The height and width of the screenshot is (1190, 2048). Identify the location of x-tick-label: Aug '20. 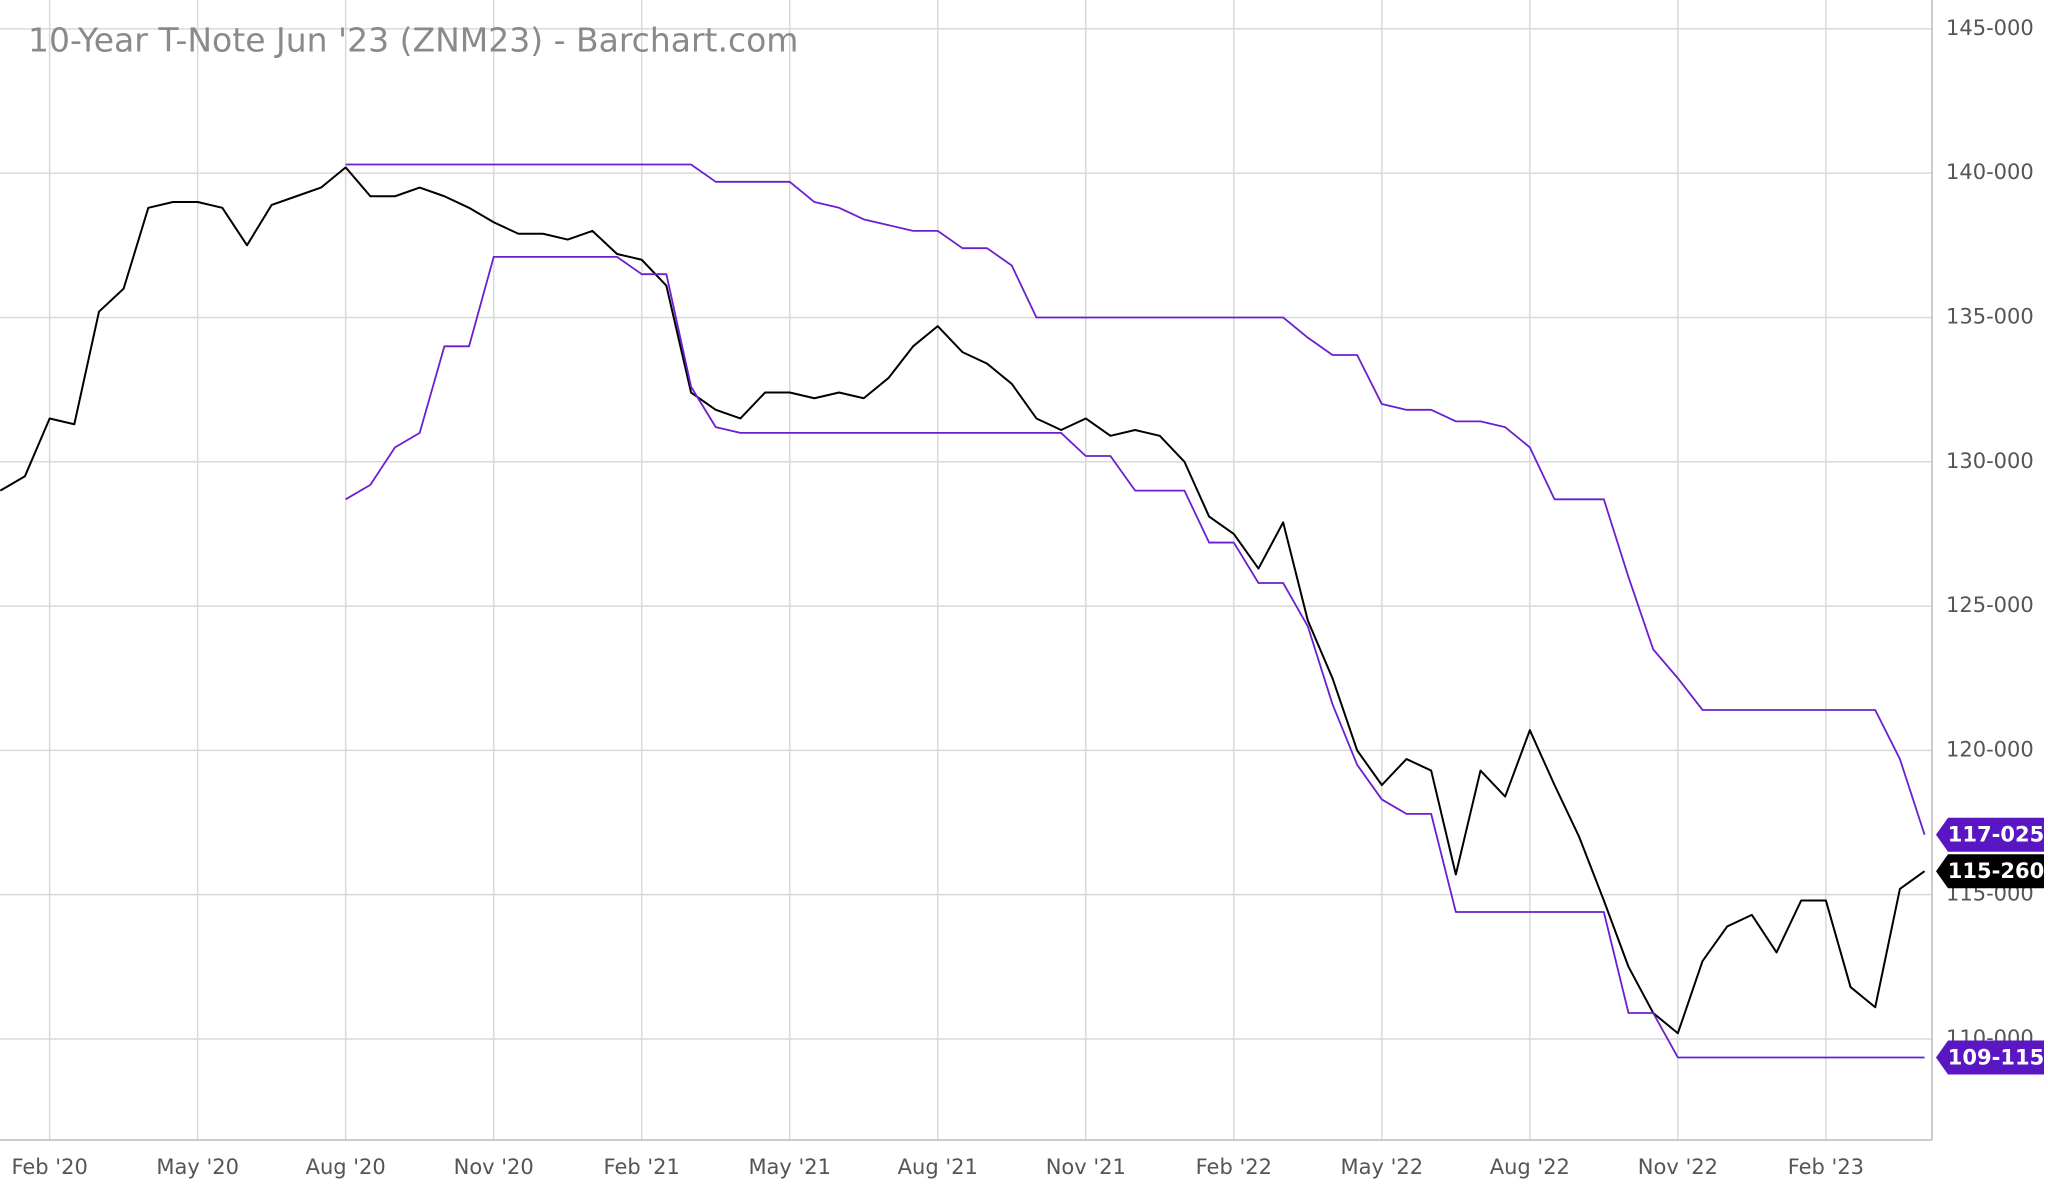
(346, 1167).